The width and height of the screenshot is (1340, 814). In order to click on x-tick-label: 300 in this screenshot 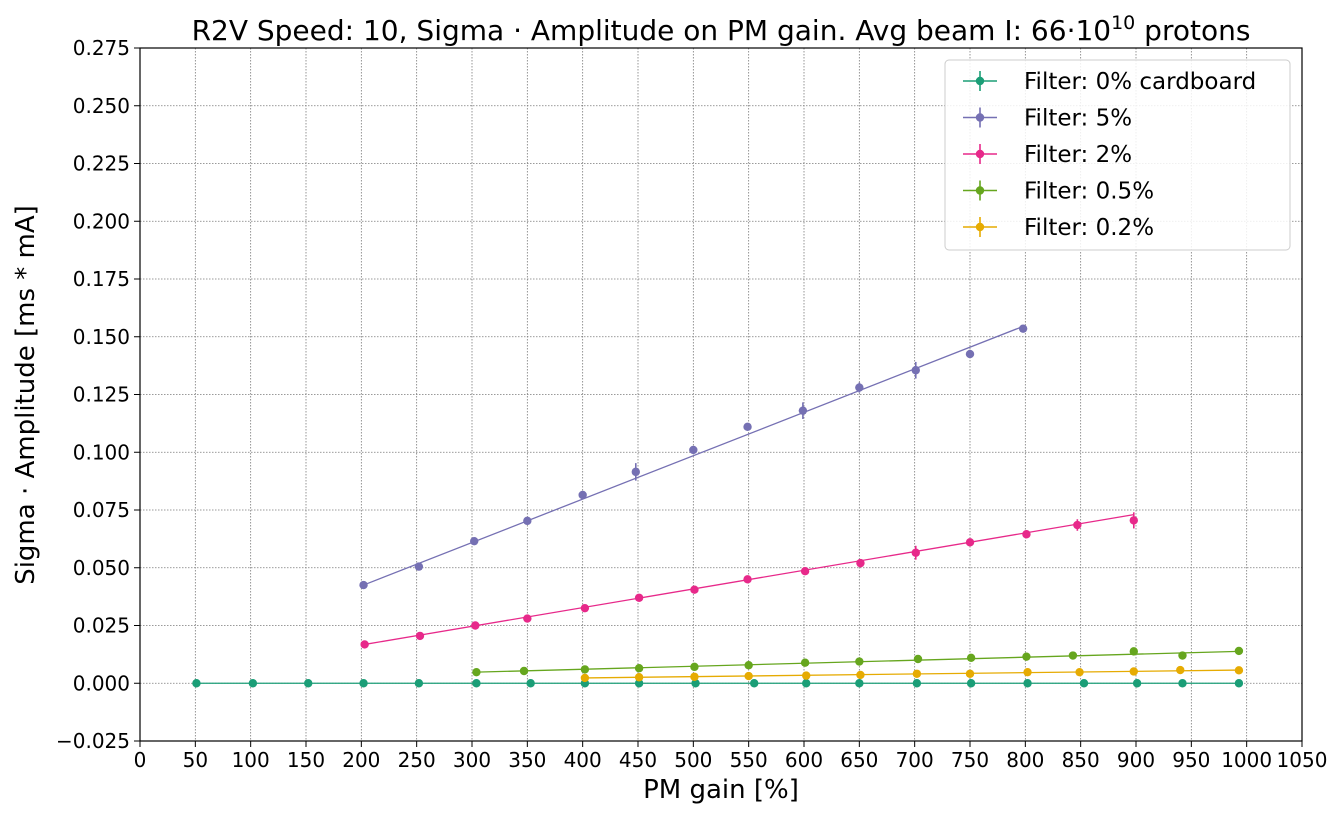, I will do `click(472, 760)`.